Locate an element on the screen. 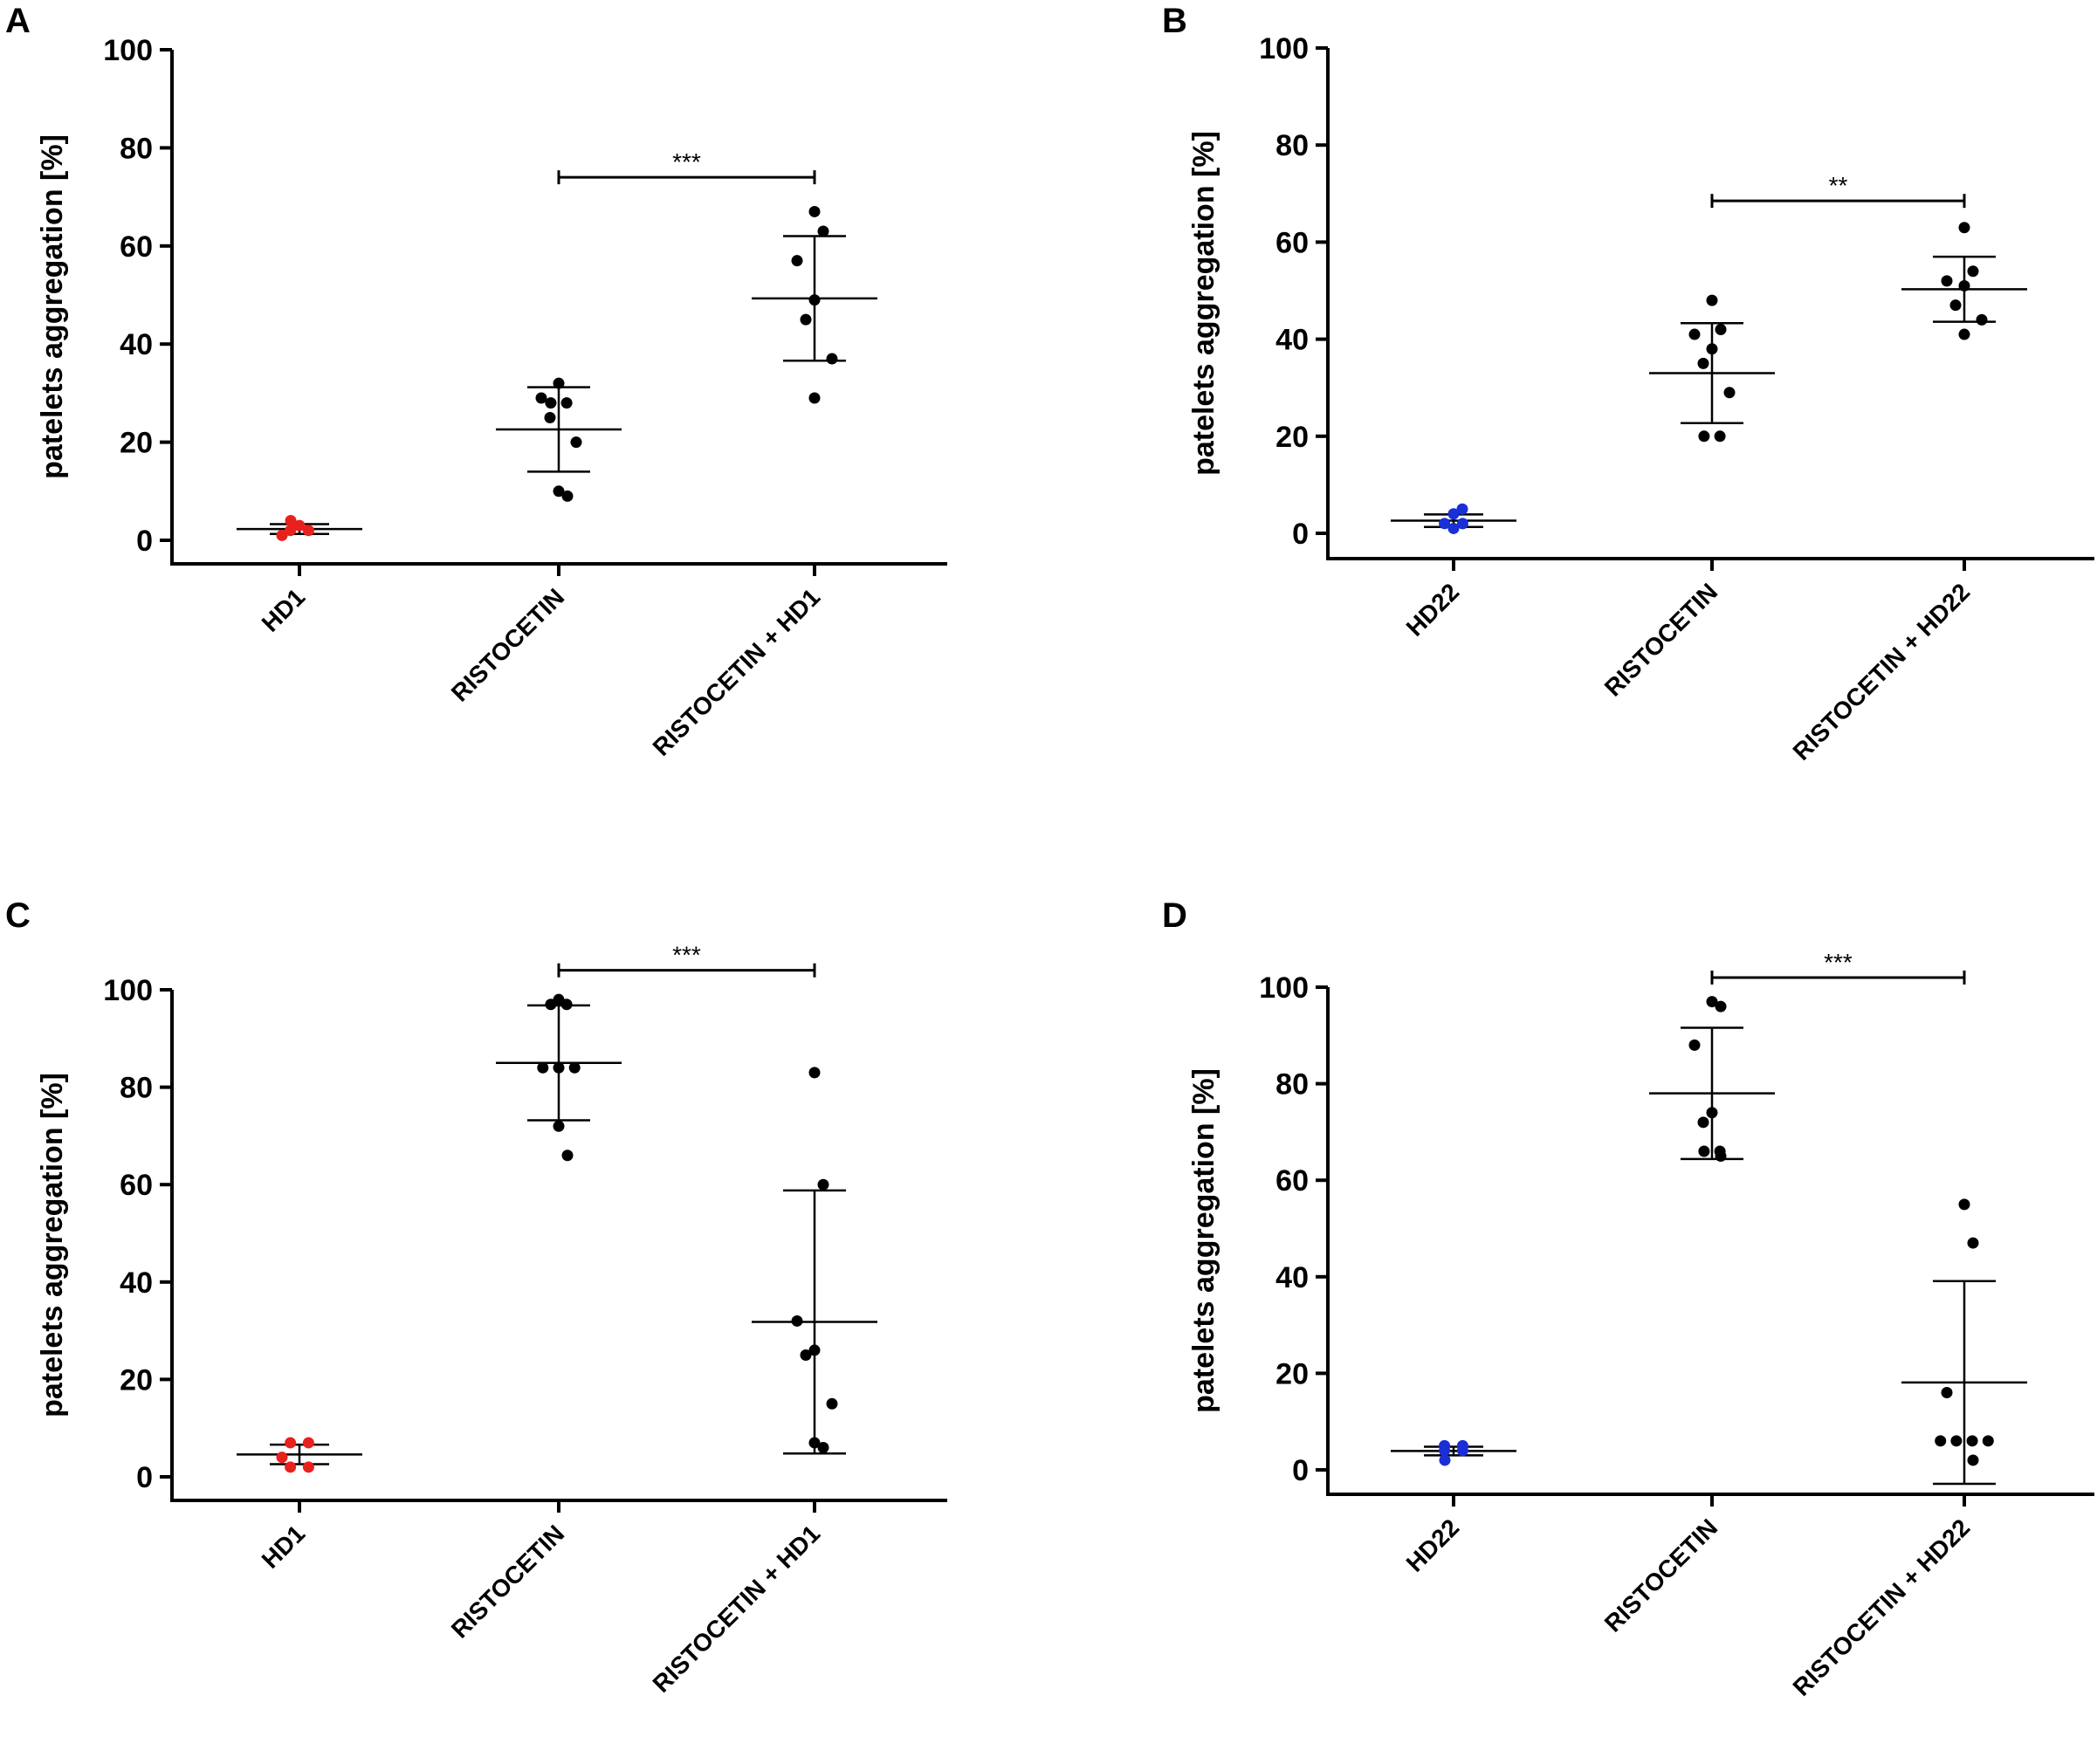  panel-letter-d: D is located at coordinates (1174, 915).